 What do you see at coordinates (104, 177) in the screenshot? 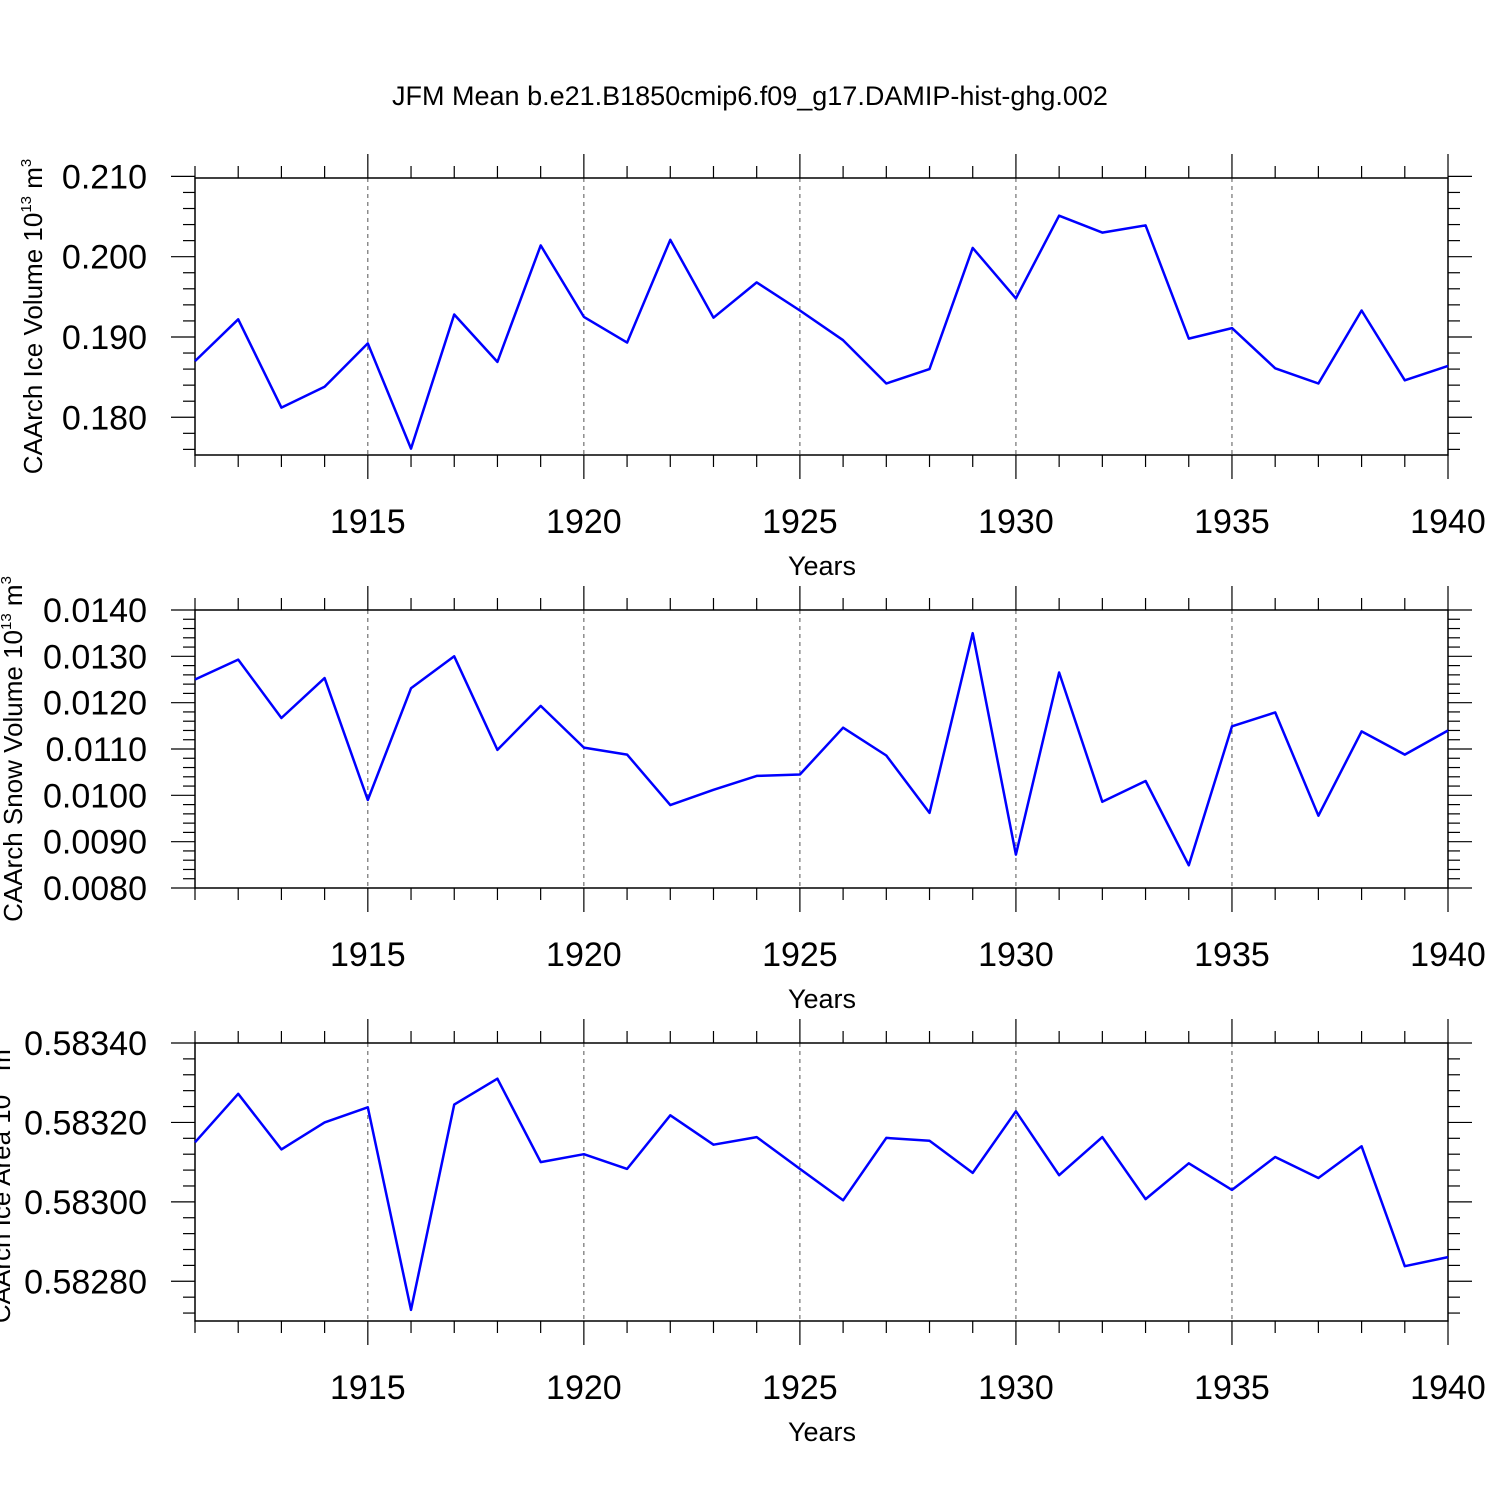
I see `y-tick-label: 0.210` at bounding box center [104, 177].